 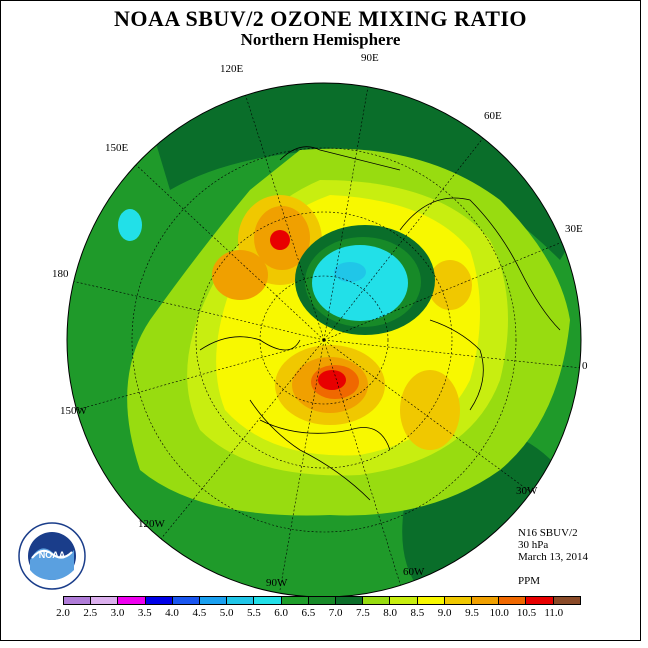 I want to click on color-scale-tick: 8.5, so click(x=417, y=613).